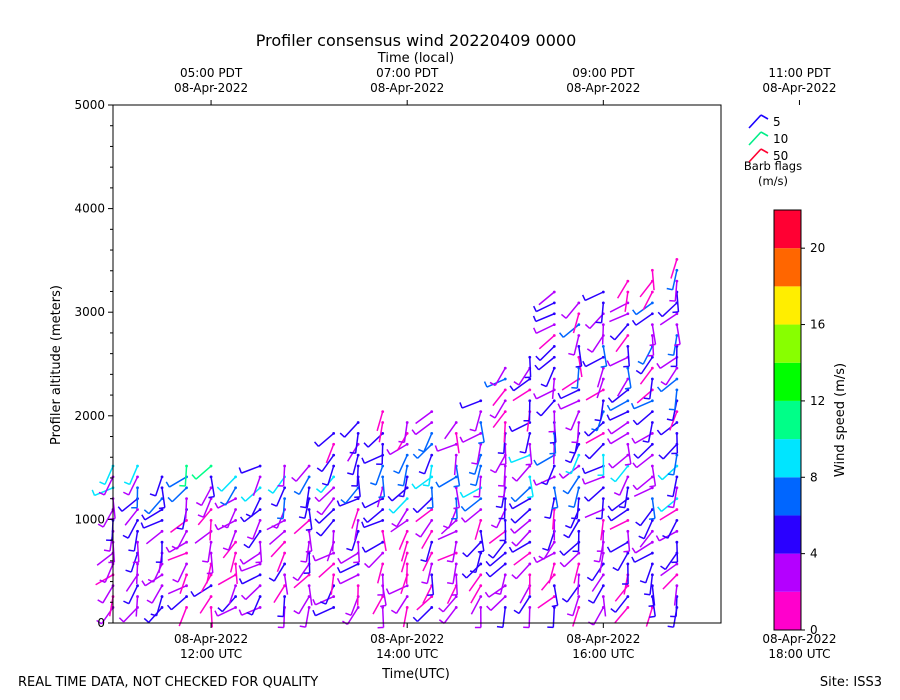 The height and width of the screenshot is (700, 900). Describe the element at coordinates (755, 155) in the screenshot. I see `legend-barb-icon` at that location.